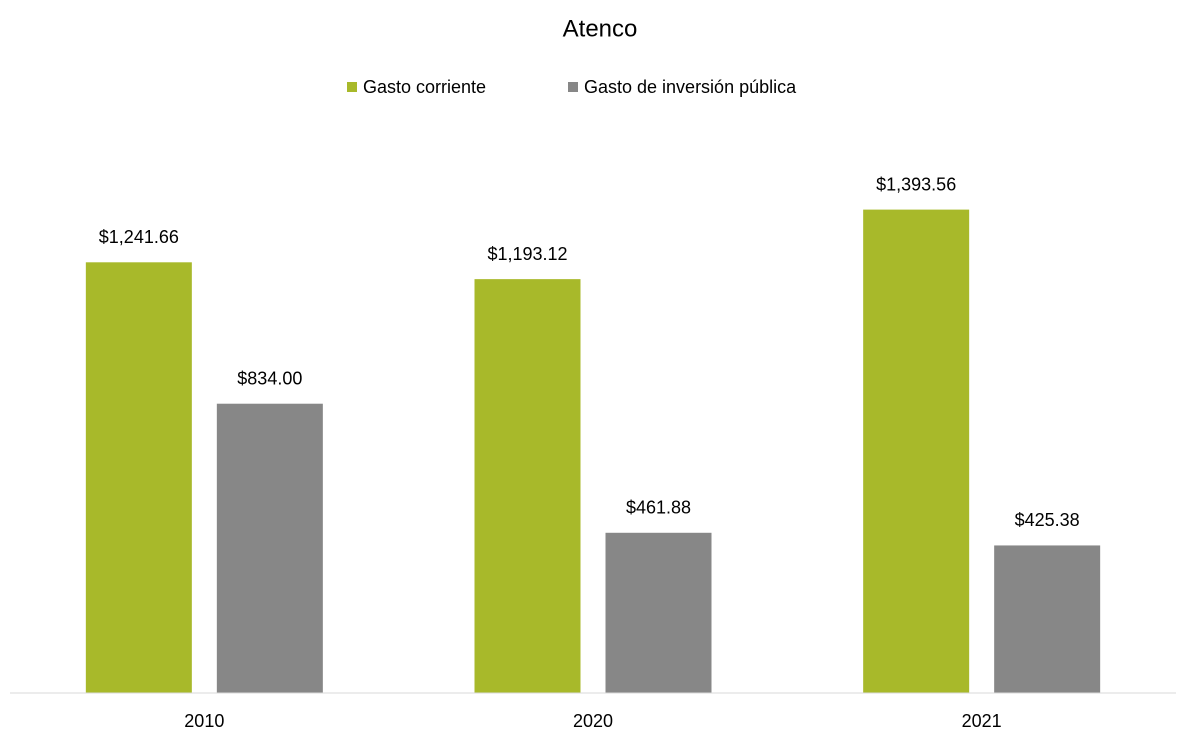  What do you see at coordinates (600, 28) in the screenshot?
I see `chart-title: Atenco` at bounding box center [600, 28].